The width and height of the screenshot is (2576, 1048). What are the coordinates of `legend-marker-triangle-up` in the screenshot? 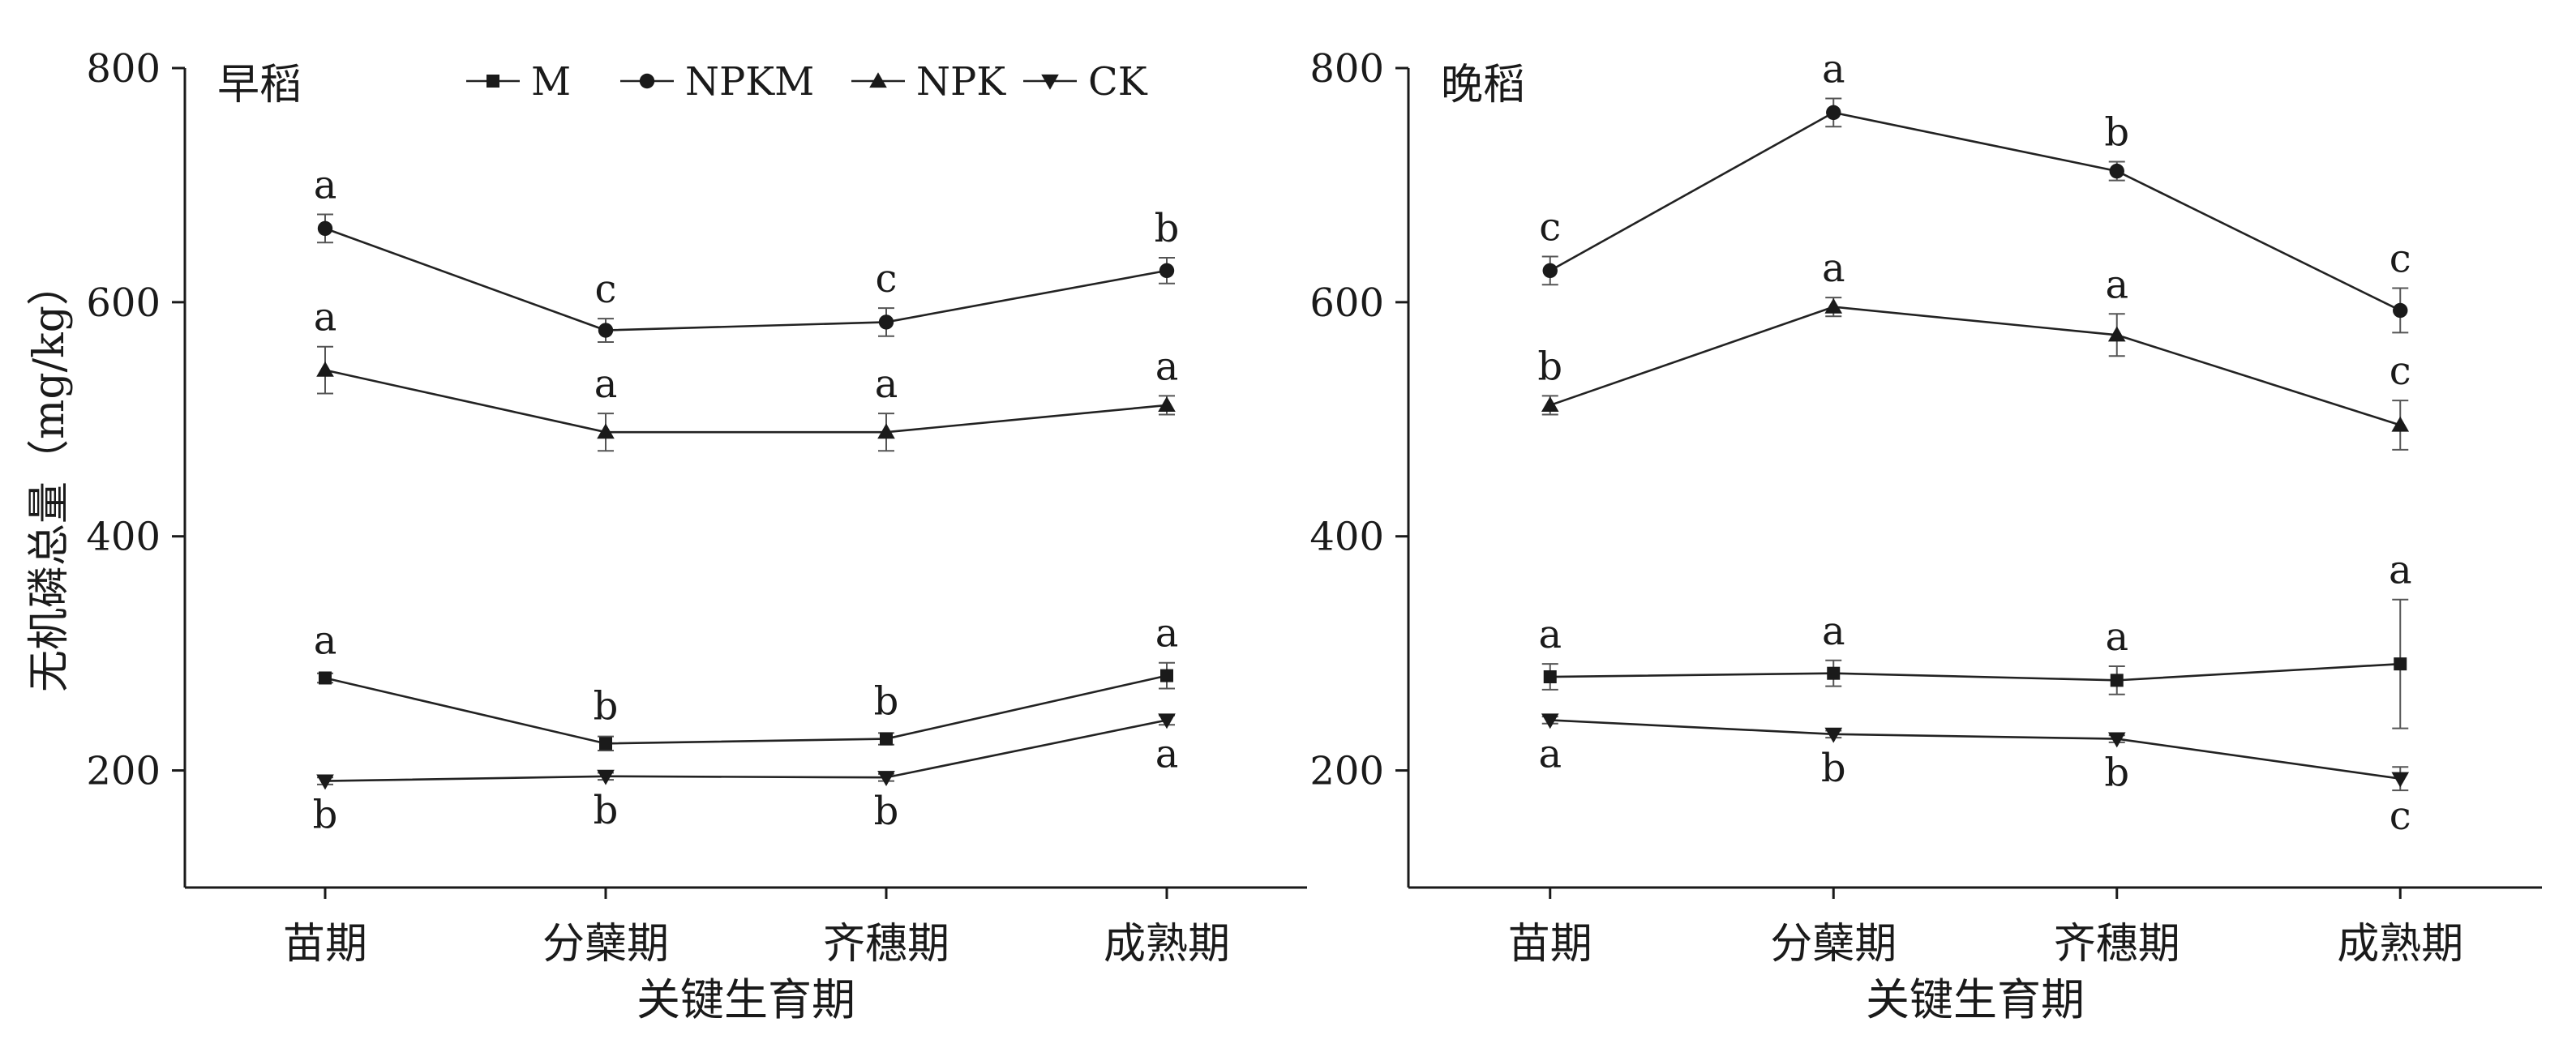 It's located at (878, 80).